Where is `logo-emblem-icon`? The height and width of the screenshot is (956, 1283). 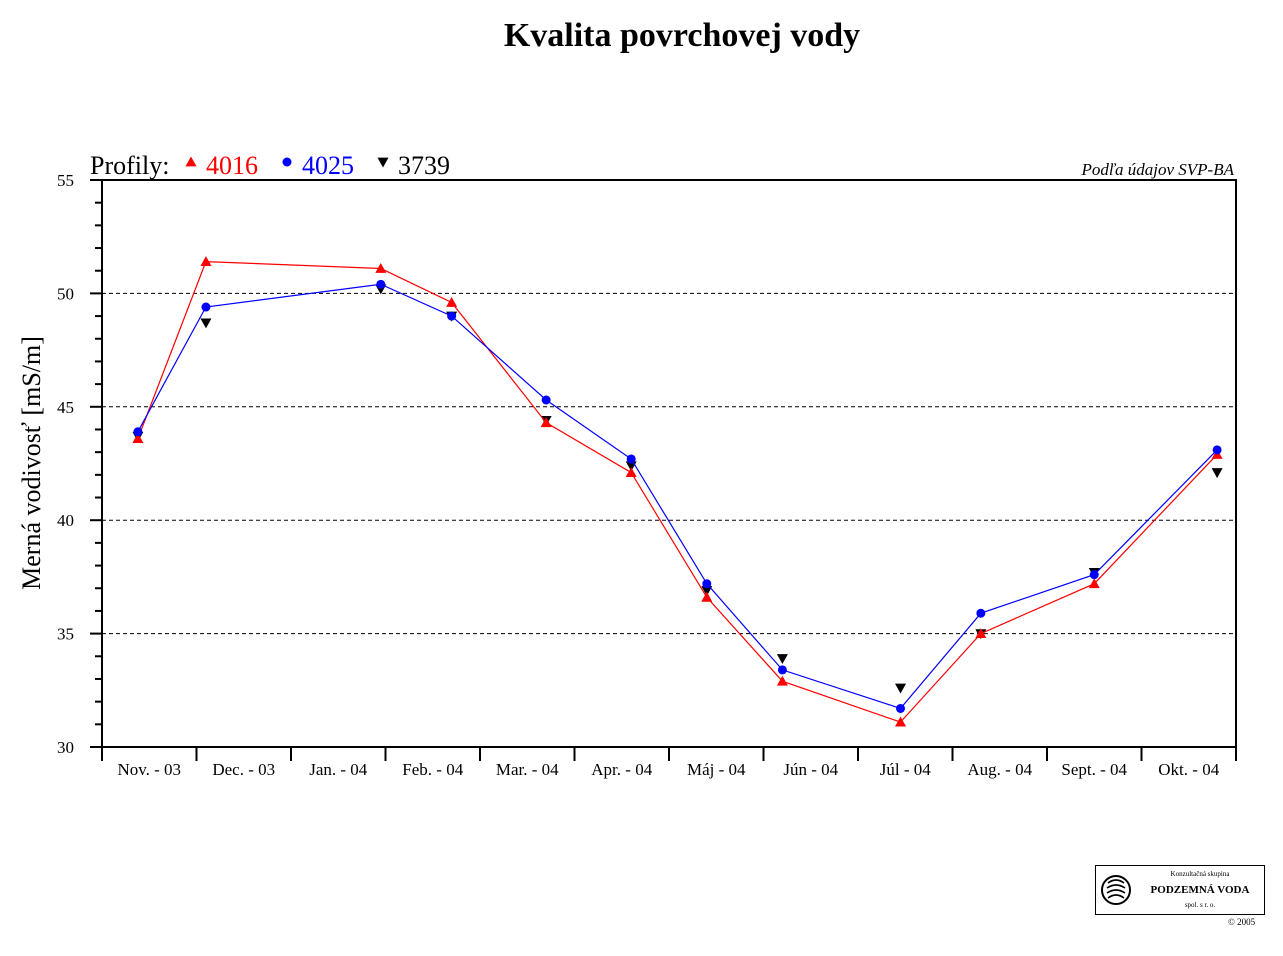
logo-emblem-icon is located at coordinates (1116, 890).